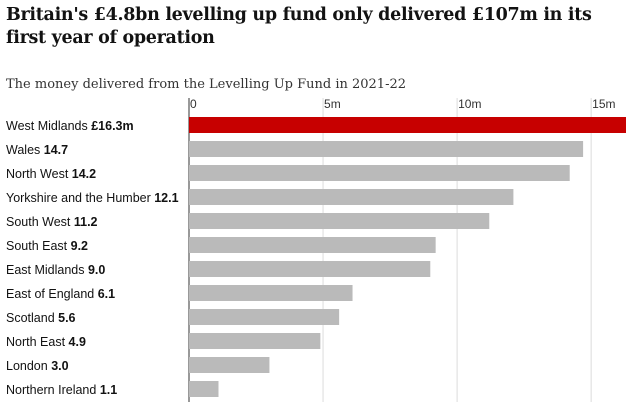 This screenshot has height=406, width=634. What do you see at coordinates (332, 104) in the screenshot?
I see `x-tick-label-5: 5m` at bounding box center [332, 104].